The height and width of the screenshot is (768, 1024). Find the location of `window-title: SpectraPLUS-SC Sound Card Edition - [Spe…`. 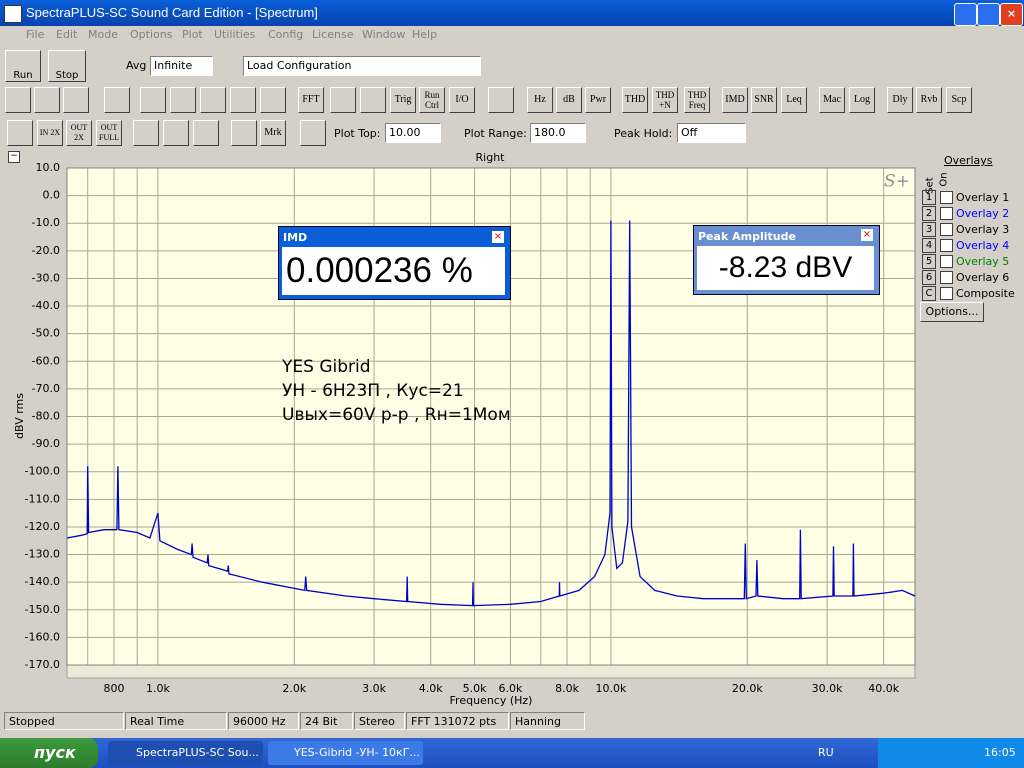

window-title: SpectraPLUS-SC Sound Card Edition - [Spe… is located at coordinates (172, 12).